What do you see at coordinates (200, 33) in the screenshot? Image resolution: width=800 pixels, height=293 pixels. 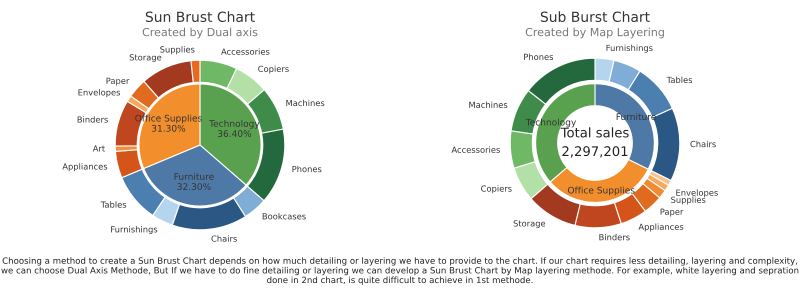 I see `chart-subtitle: Created by Dual axis` at bounding box center [200, 33].